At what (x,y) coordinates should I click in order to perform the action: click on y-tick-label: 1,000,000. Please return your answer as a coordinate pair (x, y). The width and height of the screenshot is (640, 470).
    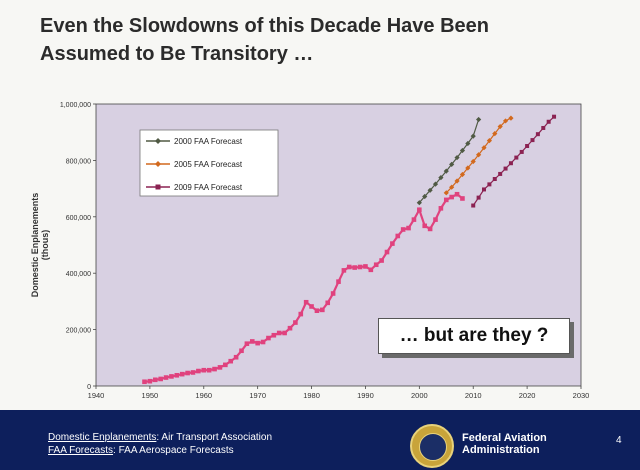
    Looking at the image, I should click on (75, 105).